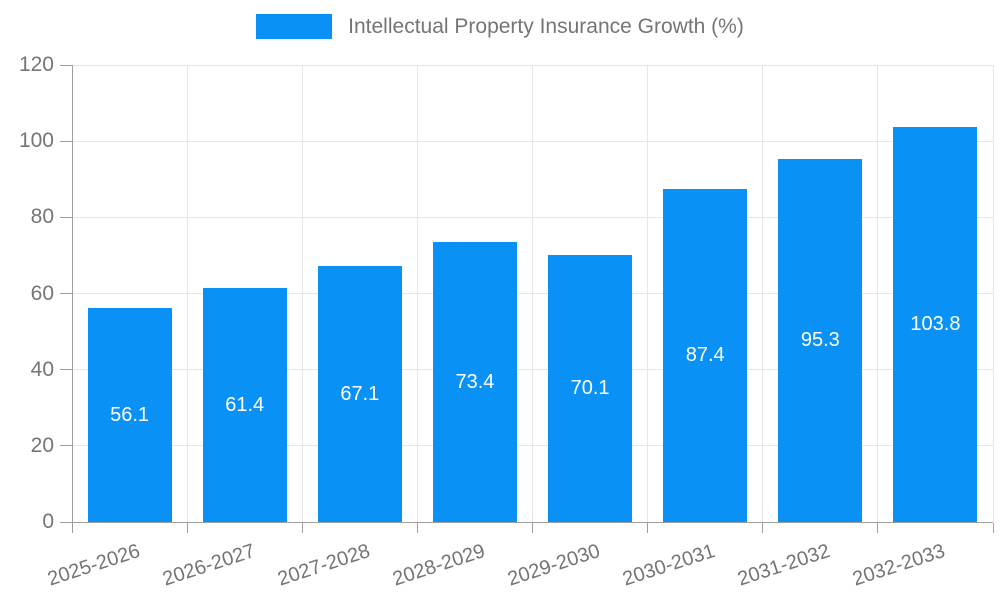  What do you see at coordinates (526, 522) in the screenshot?
I see `x-axis-line` at bounding box center [526, 522].